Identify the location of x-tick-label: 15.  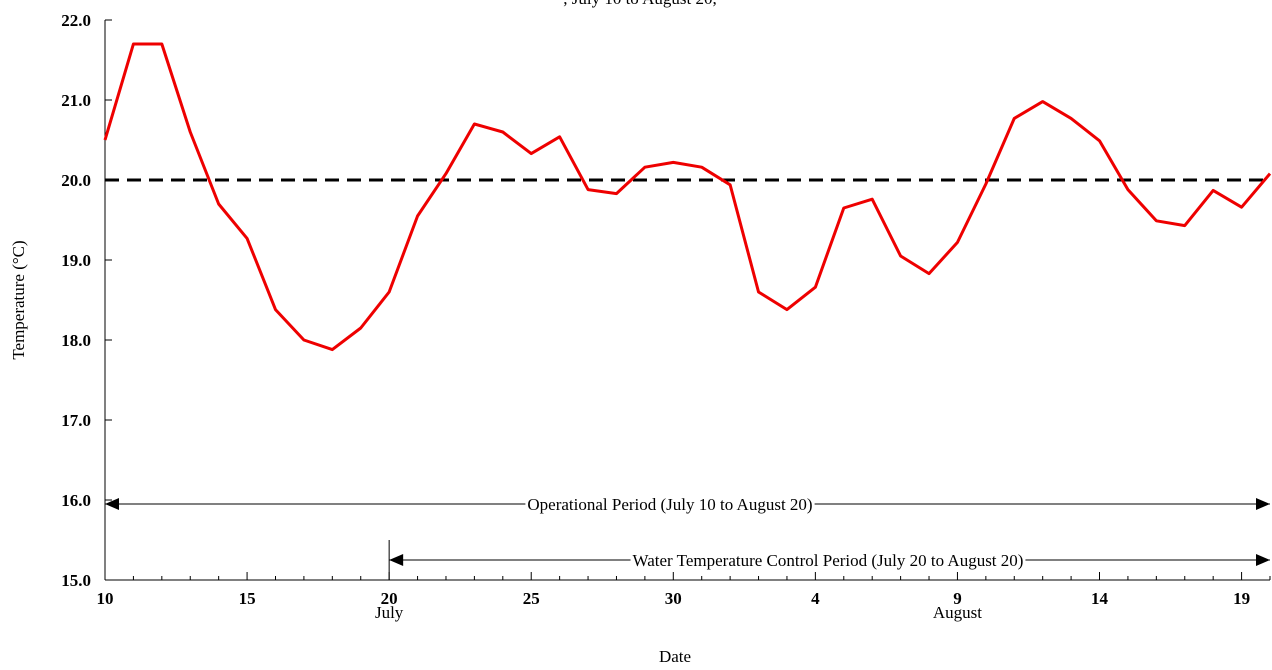
(247, 598).